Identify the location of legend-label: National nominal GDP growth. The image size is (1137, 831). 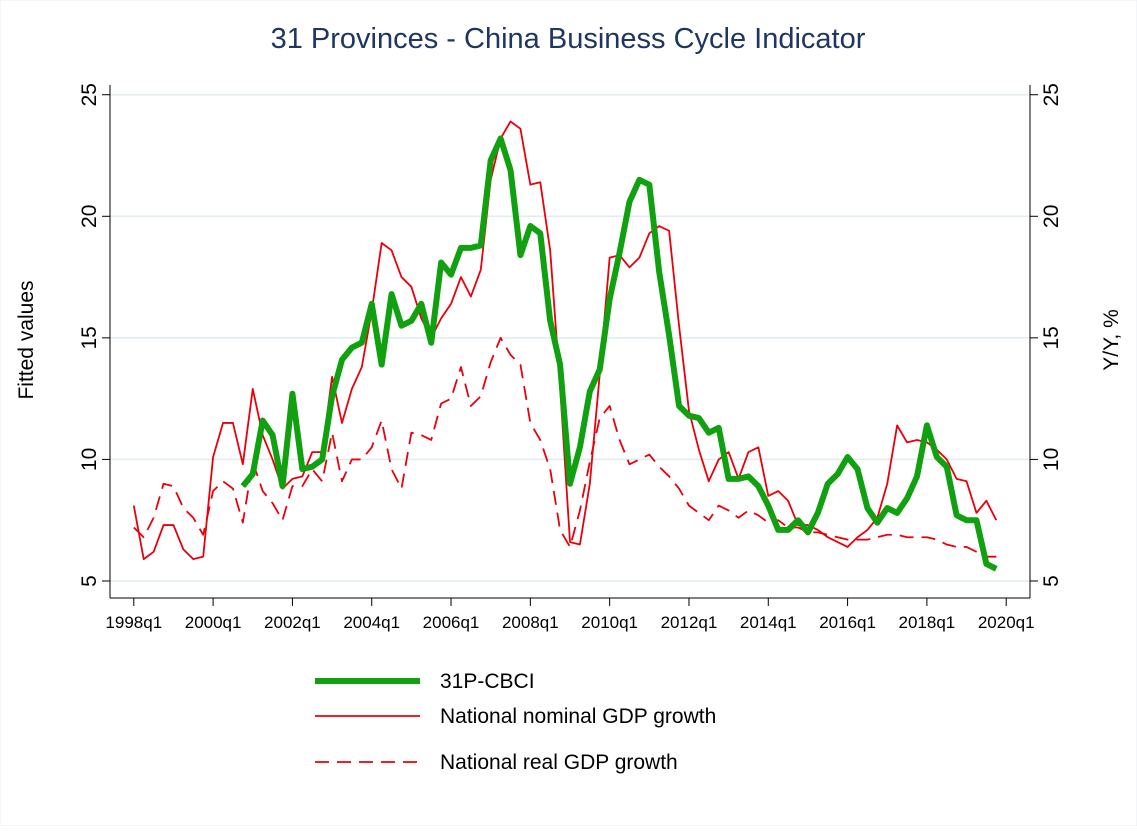
(578, 716).